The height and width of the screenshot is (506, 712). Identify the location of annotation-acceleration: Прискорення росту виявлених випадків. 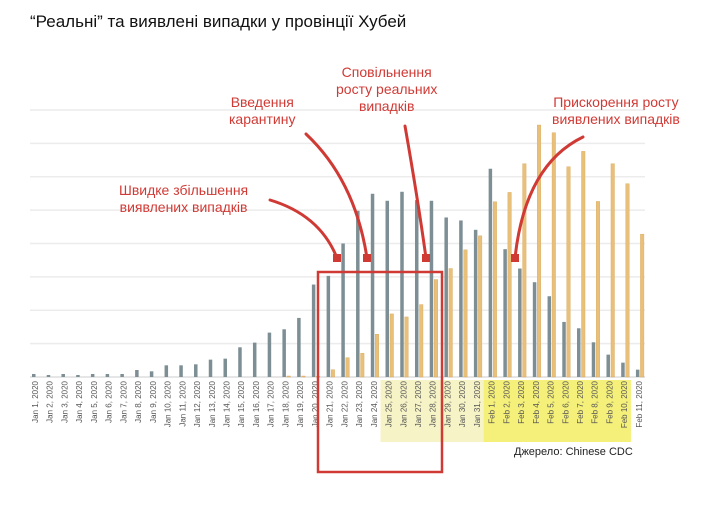
(616, 111).